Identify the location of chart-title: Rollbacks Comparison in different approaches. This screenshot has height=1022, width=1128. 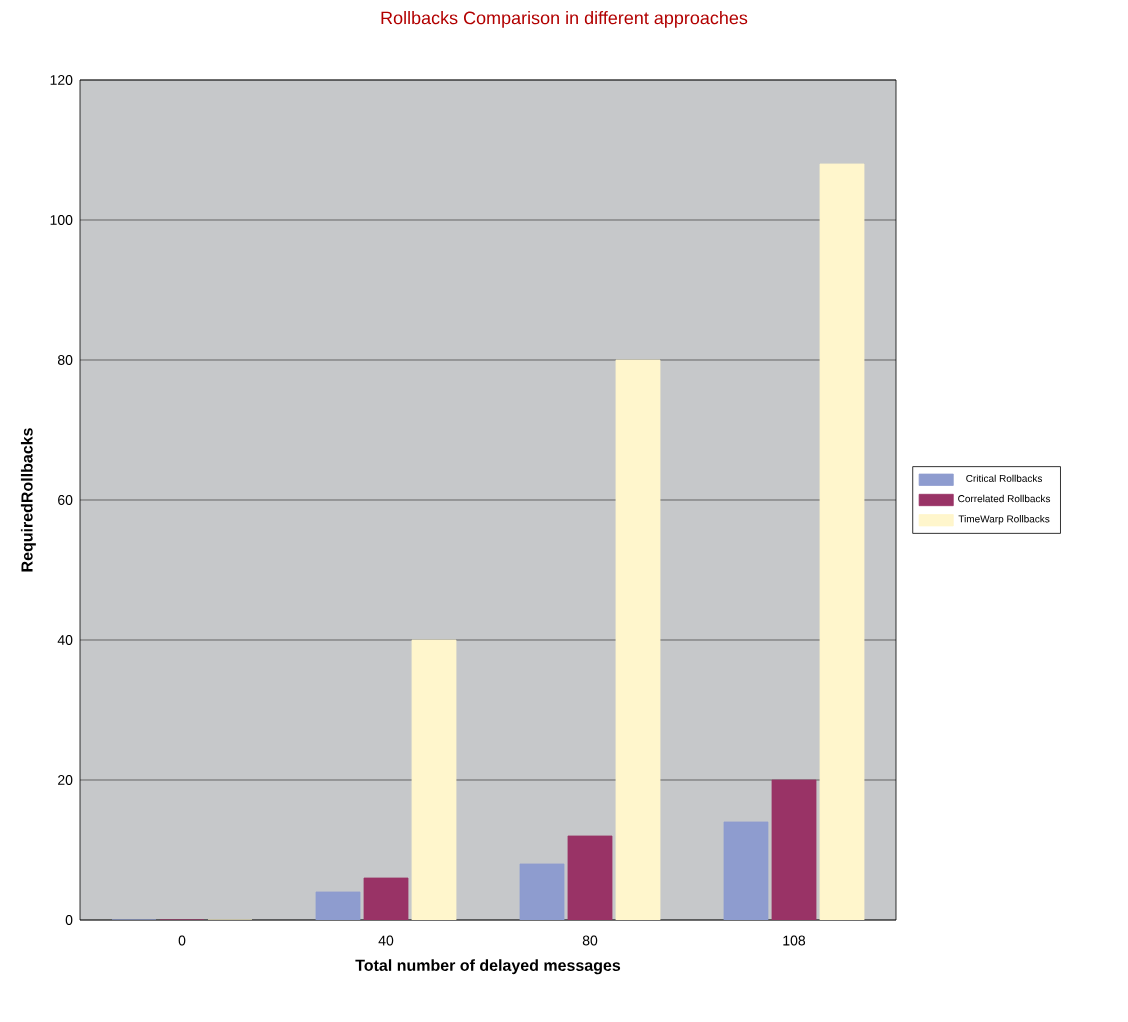
(564, 19).